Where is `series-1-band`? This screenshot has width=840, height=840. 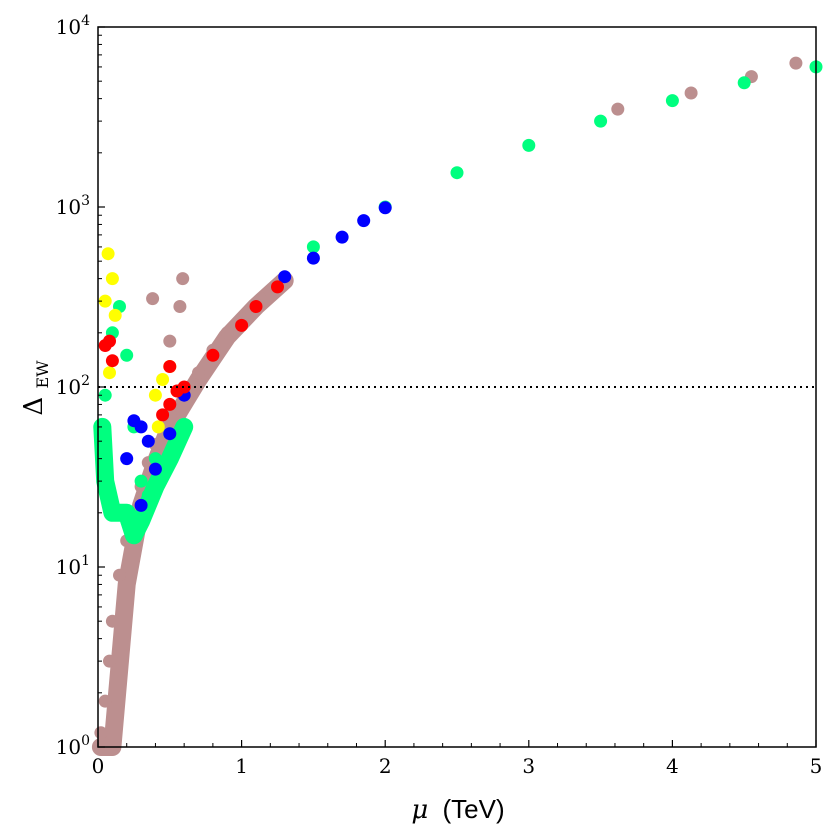 series-1-band is located at coordinates (143, 481).